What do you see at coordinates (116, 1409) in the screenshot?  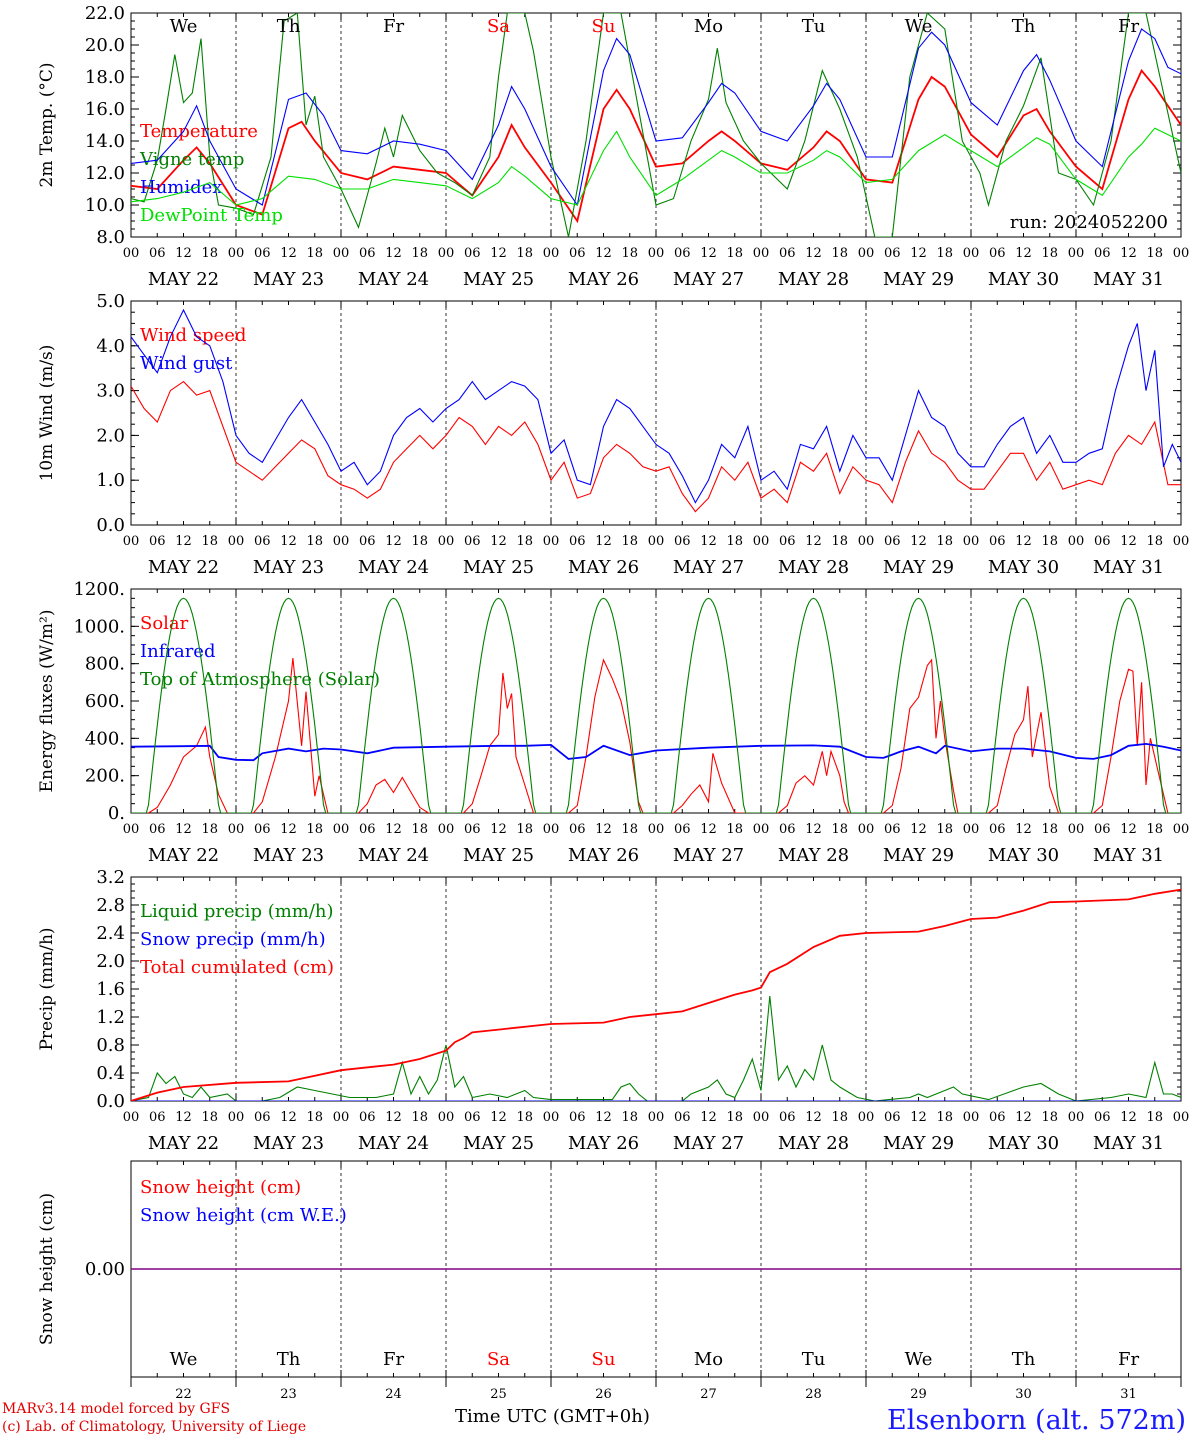 I see `footer-model: MARv3.14 model forced by GFS` at bounding box center [116, 1409].